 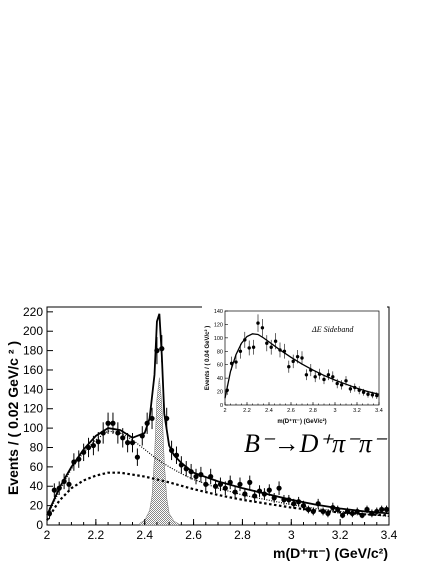 What do you see at coordinates (38, 418) in the screenshot?
I see `main-y-ticks: 0 20 40 60 80 100 120 140 160 180 200 220` at bounding box center [38, 418].